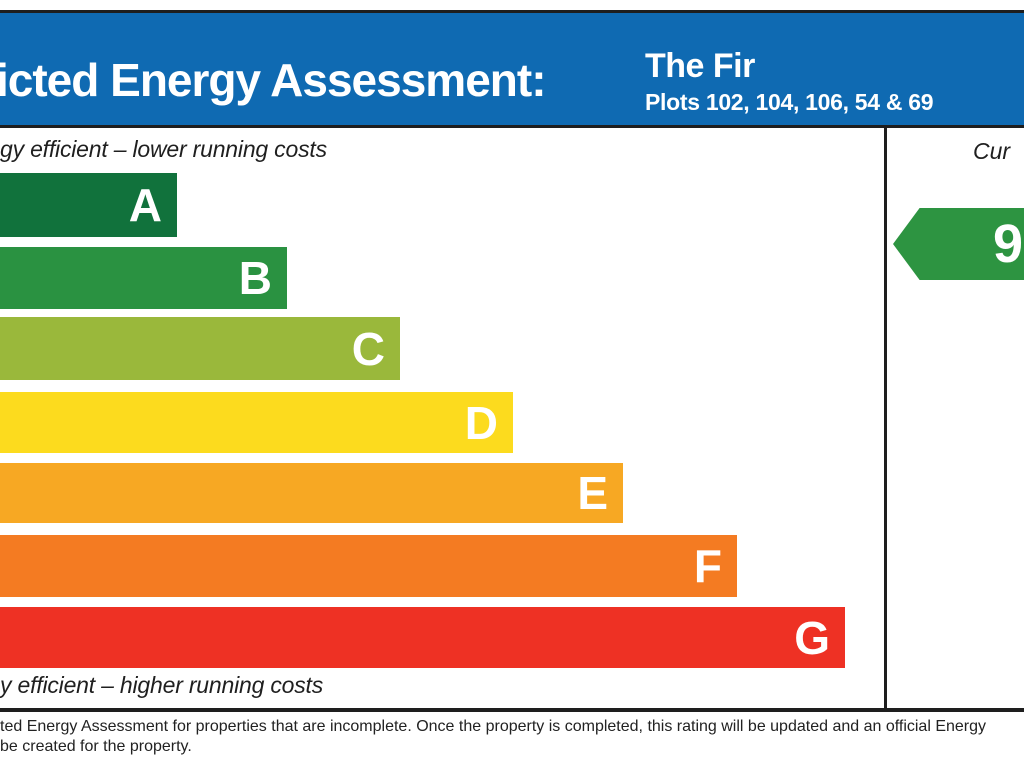  I want to click on rating-band-a: A, so click(88, 205).